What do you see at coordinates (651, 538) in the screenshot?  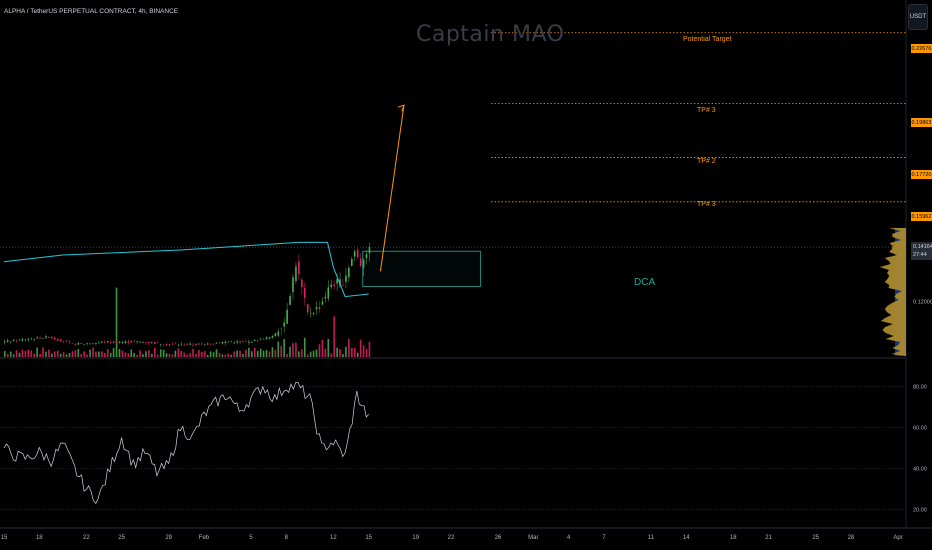 I see `time-axis-label-16: 11` at bounding box center [651, 538].